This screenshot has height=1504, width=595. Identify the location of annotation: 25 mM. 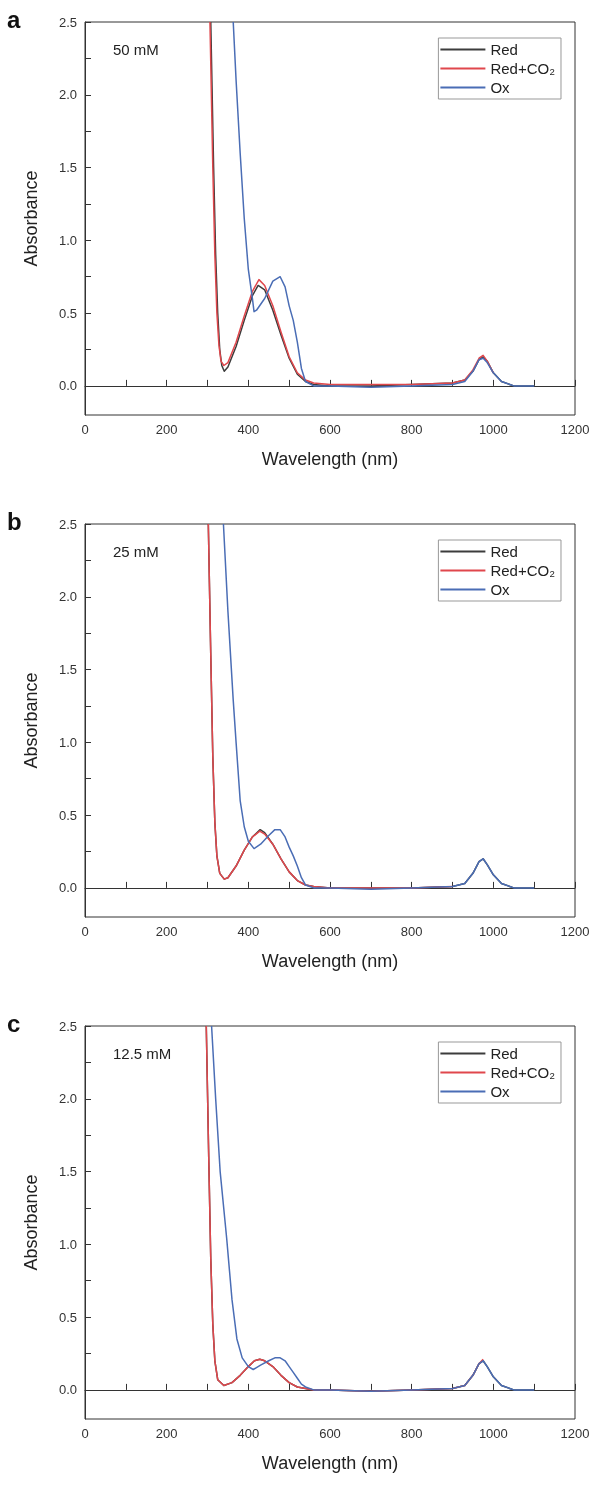
(136, 551).